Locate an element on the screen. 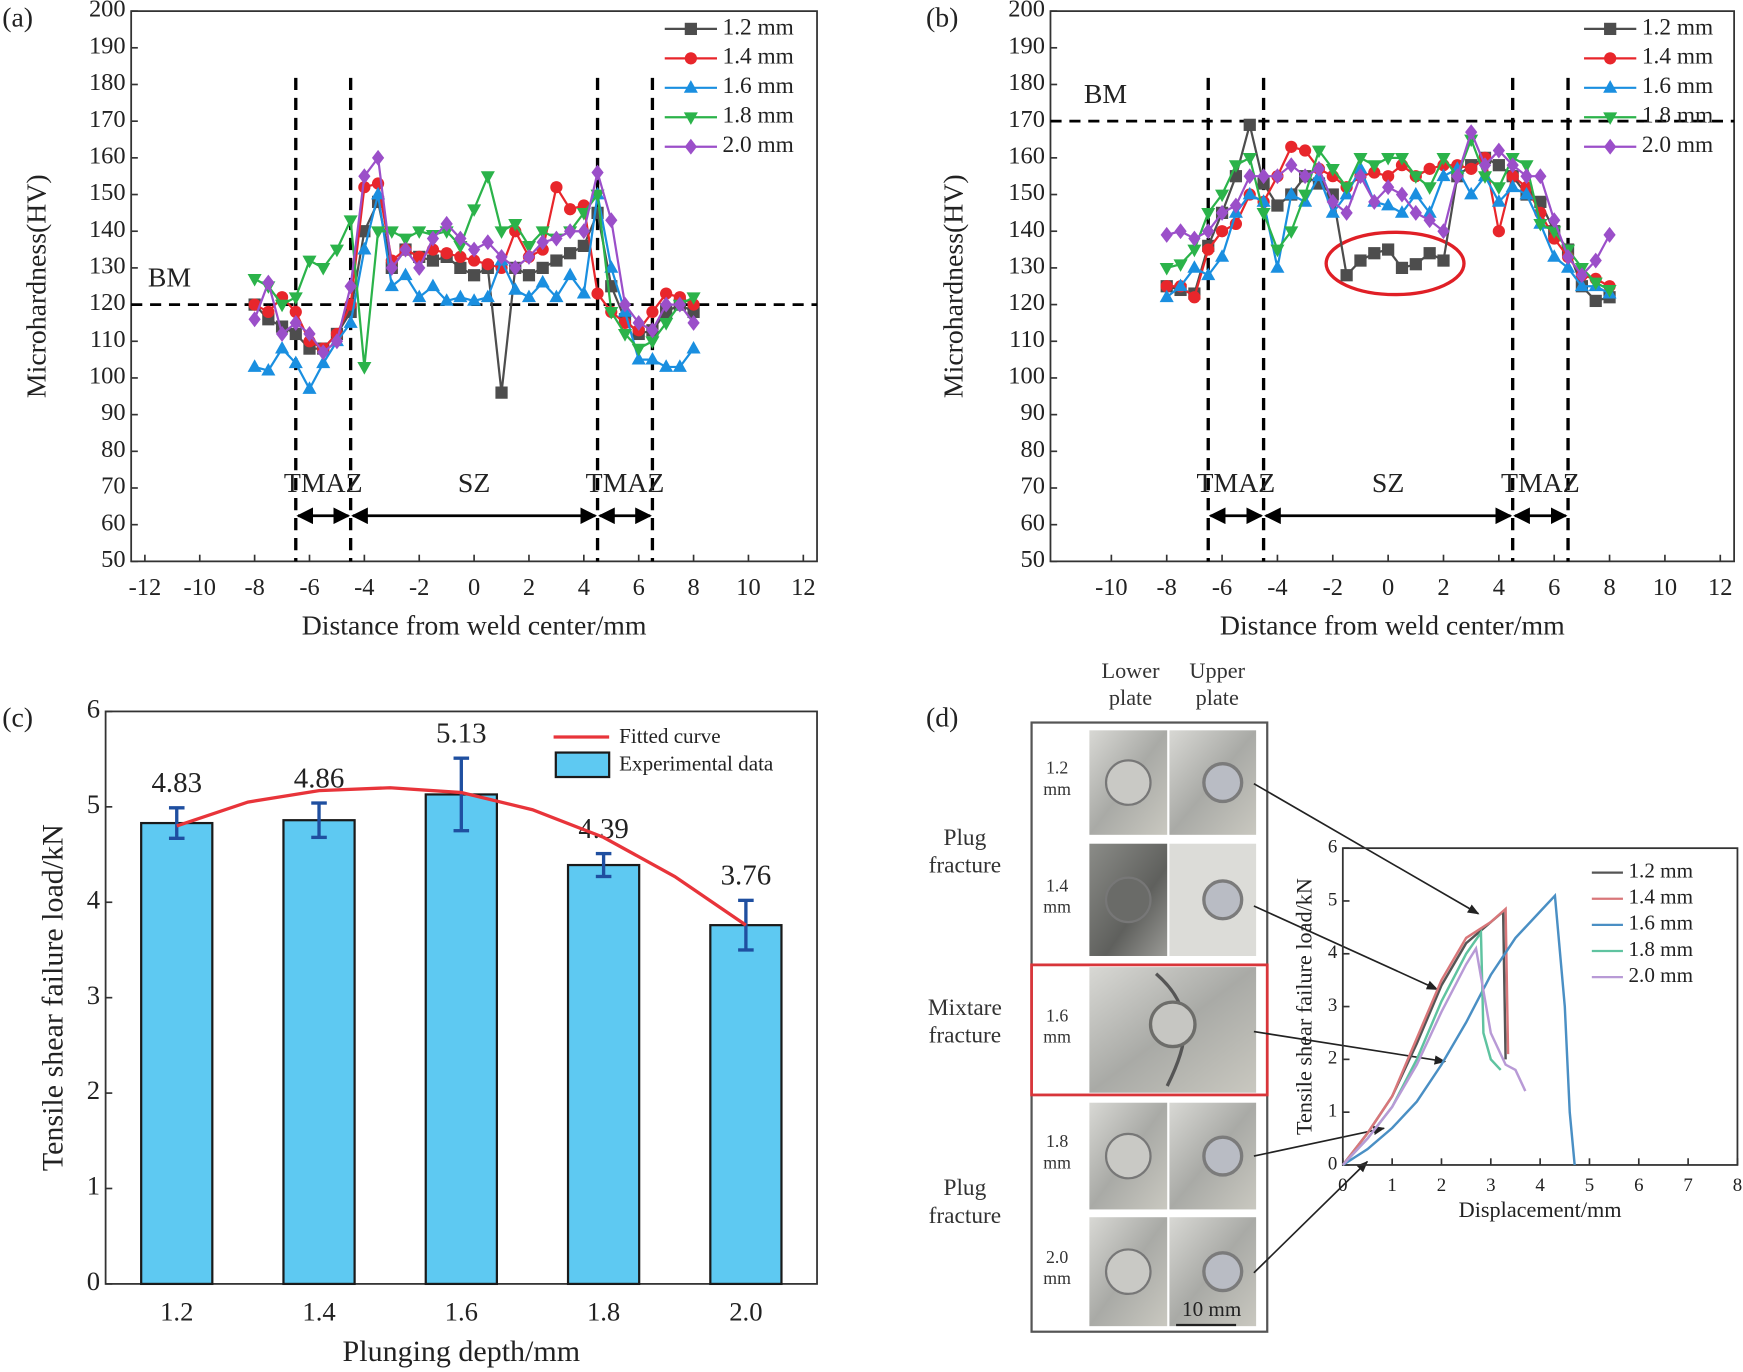 Image resolution: width=1743 pixels, height=1372 pixels. x-tick-label: -10 is located at coordinates (199, 587).